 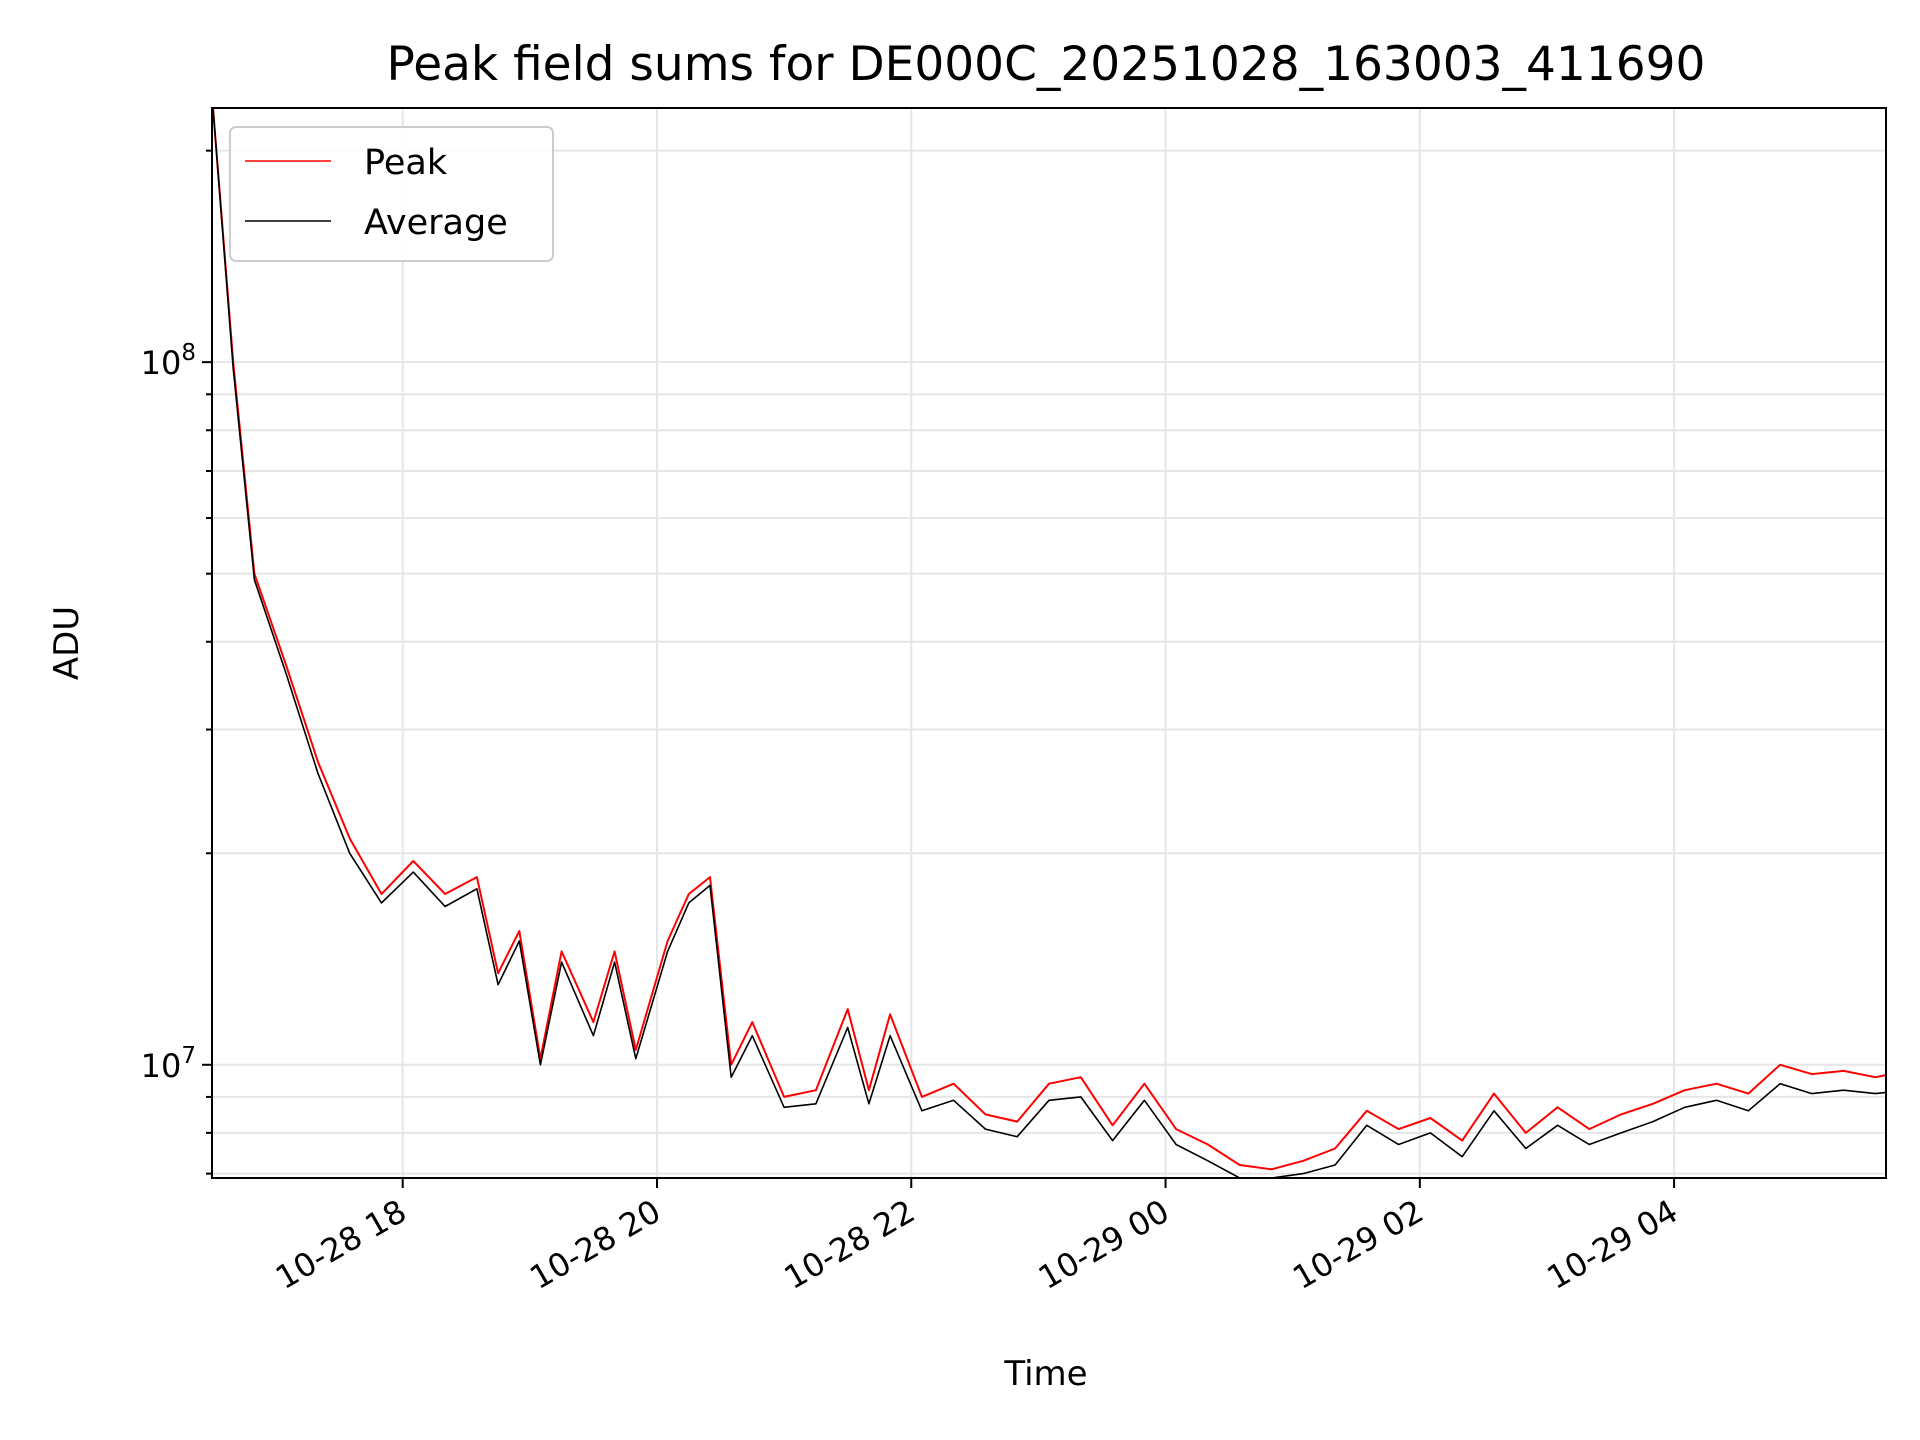 What do you see at coordinates (850, 1244) in the screenshot?
I see `x-tick-label: 10-28 22` at bounding box center [850, 1244].